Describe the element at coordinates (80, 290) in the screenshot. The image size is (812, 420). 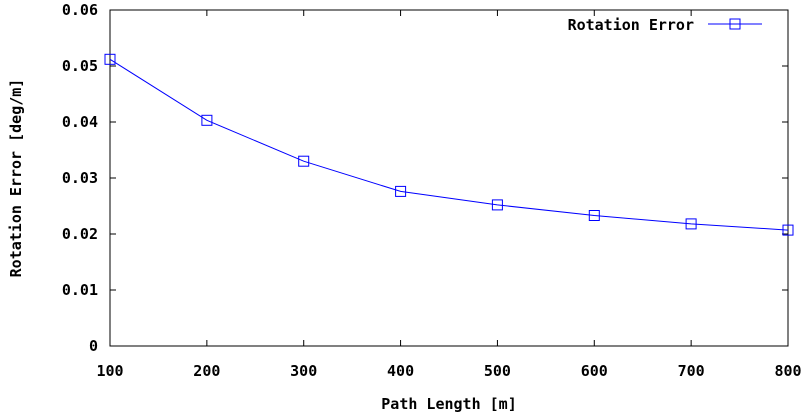
I see `y-tick-label: 0.01` at that location.